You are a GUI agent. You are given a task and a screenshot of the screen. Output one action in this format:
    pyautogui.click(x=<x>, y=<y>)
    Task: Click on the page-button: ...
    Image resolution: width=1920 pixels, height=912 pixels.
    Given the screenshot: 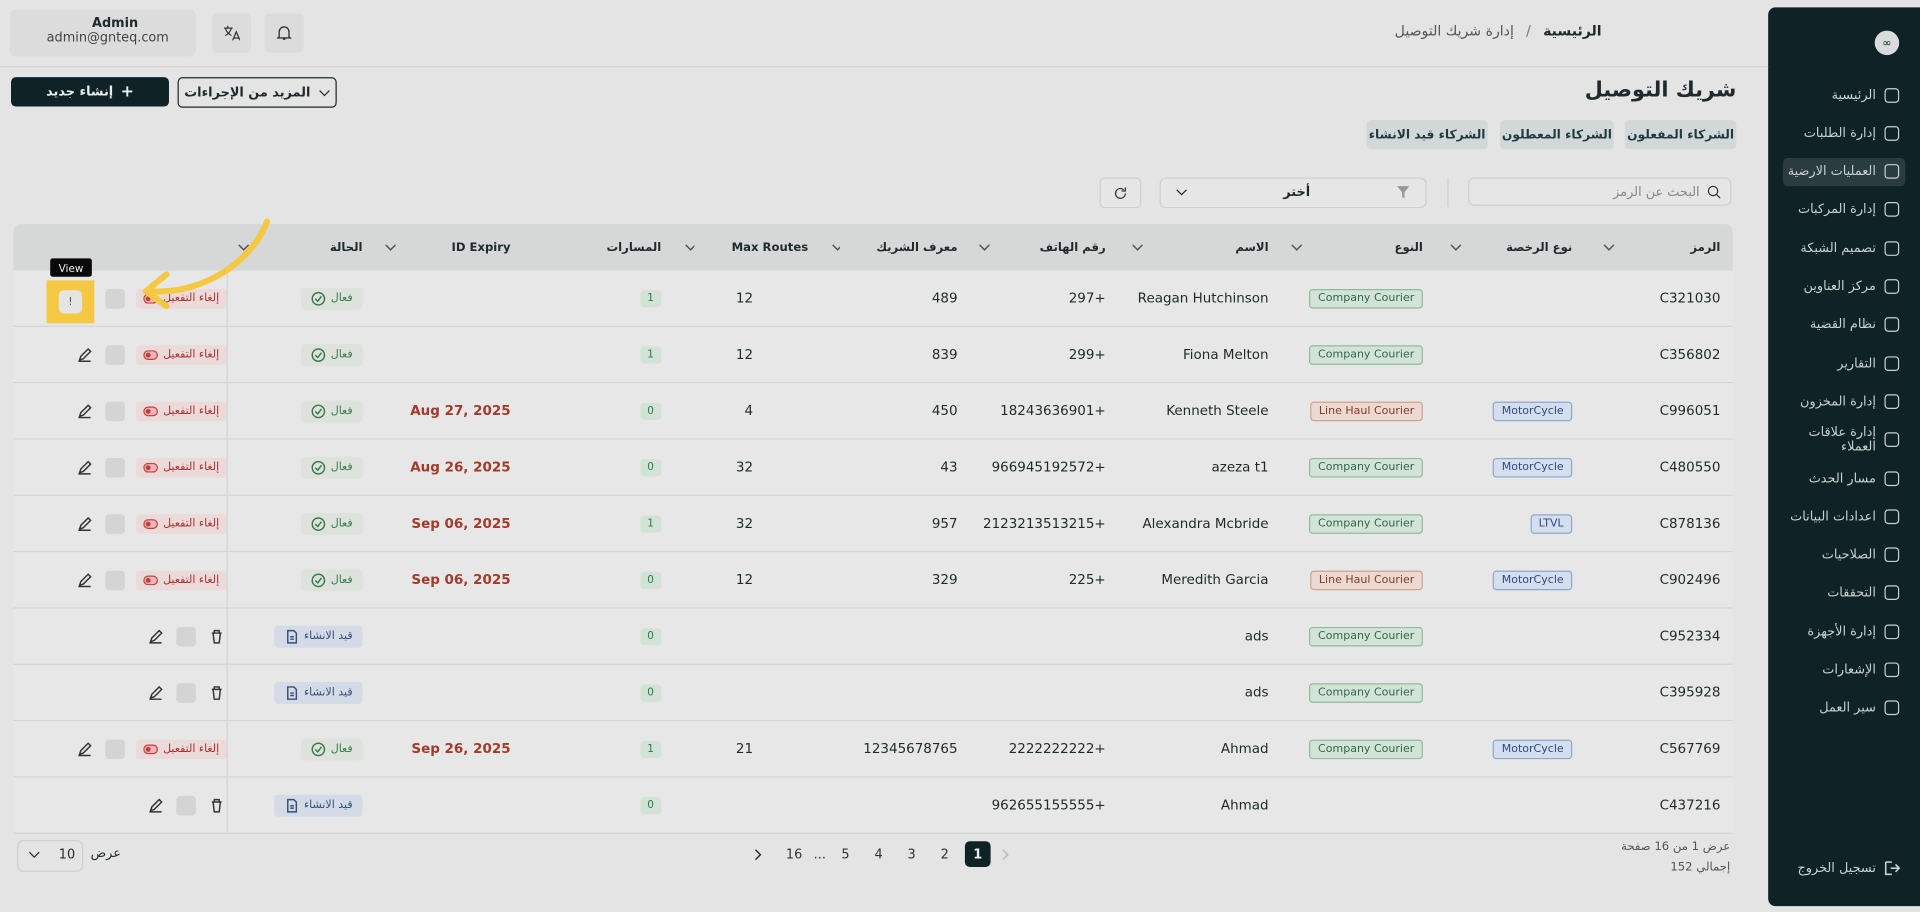 What is the action you would take?
    pyautogui.click(x=819, y=854)
    